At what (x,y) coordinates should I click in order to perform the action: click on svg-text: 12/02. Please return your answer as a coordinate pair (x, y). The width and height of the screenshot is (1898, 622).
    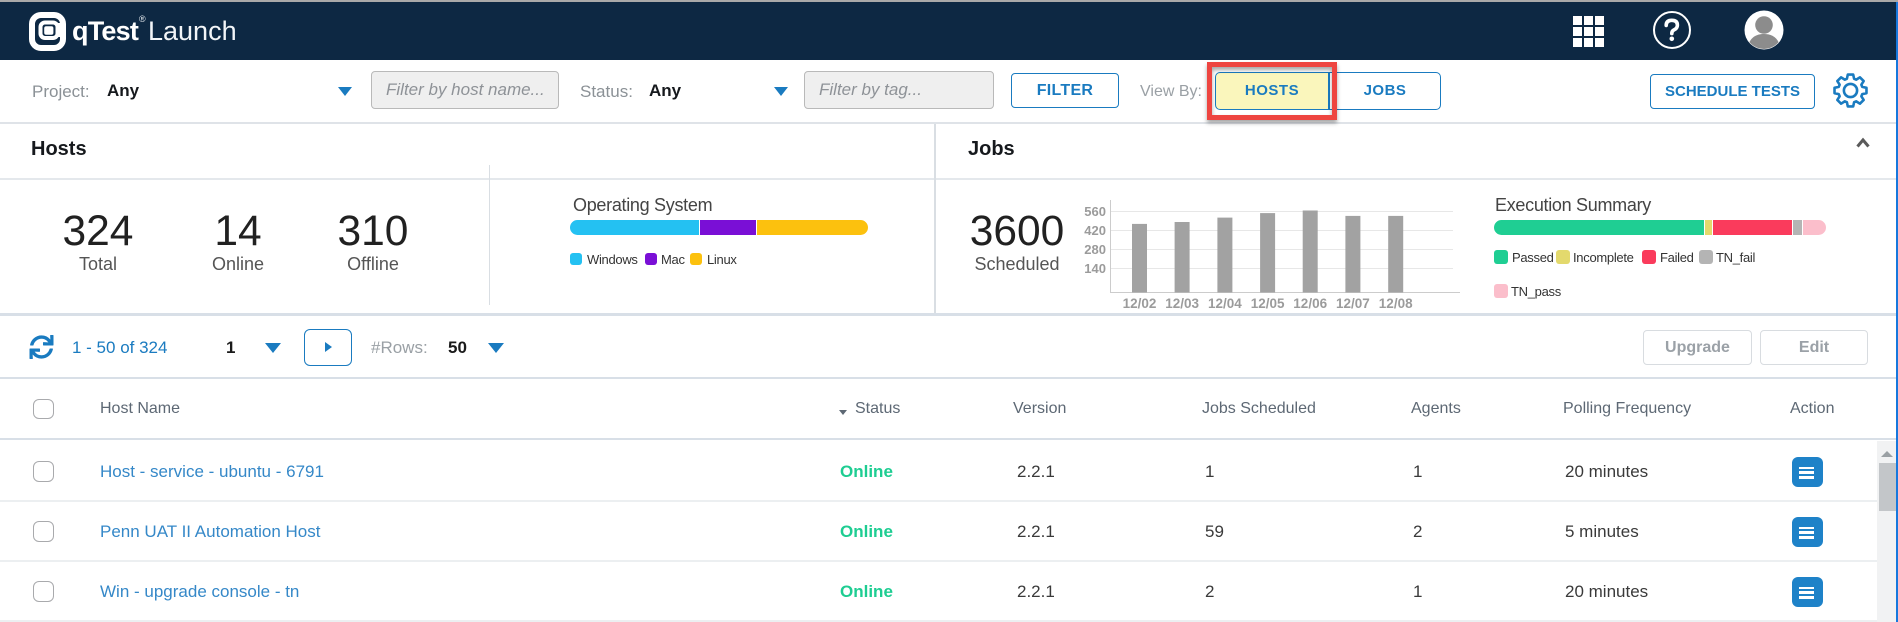
    Looking at the image, I should click on (1140, 303).